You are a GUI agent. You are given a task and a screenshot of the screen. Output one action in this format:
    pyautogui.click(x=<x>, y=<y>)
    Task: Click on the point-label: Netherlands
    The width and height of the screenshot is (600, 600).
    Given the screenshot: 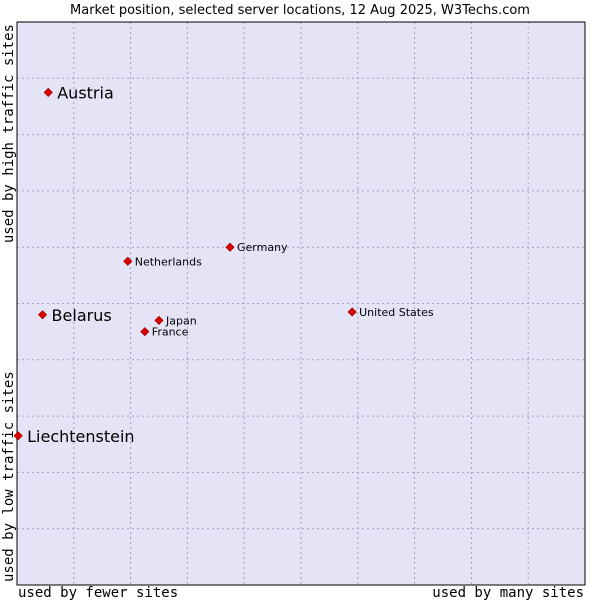 What is the action you would take?
    pyautogui.click(x=168, y=261)
    